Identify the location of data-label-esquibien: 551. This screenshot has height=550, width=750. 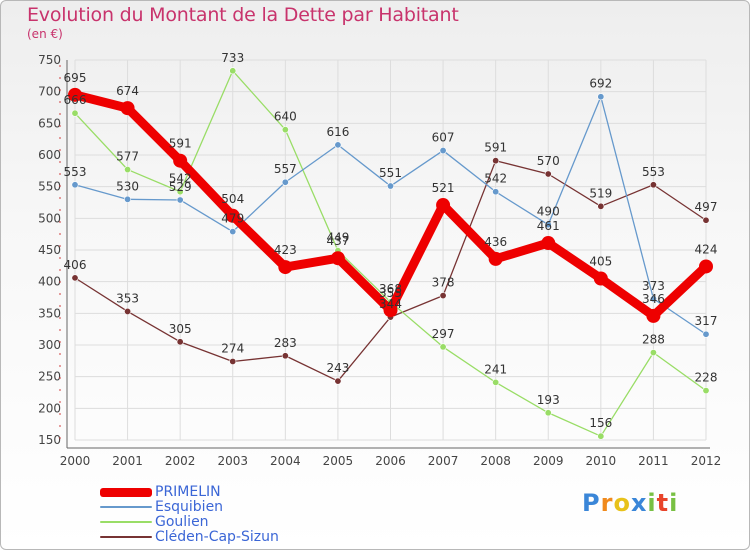
(390, 173).